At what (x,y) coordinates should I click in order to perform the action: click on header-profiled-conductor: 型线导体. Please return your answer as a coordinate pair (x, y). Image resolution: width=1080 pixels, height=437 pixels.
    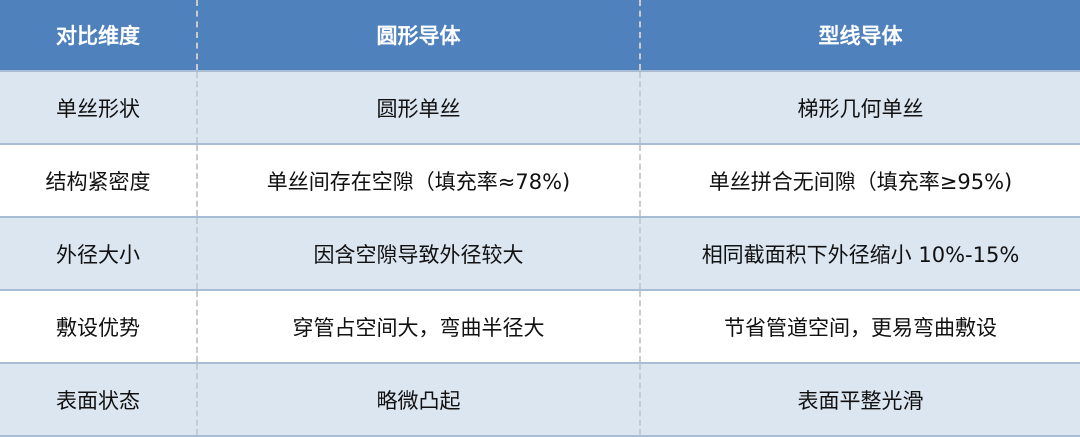
    Looking at the image, I should click on (859, 35).